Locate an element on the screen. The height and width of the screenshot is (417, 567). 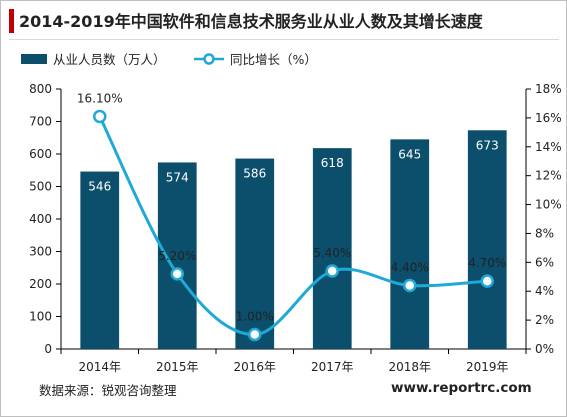
x-tick-label: 2018年 is located at coordinates (409, 367).